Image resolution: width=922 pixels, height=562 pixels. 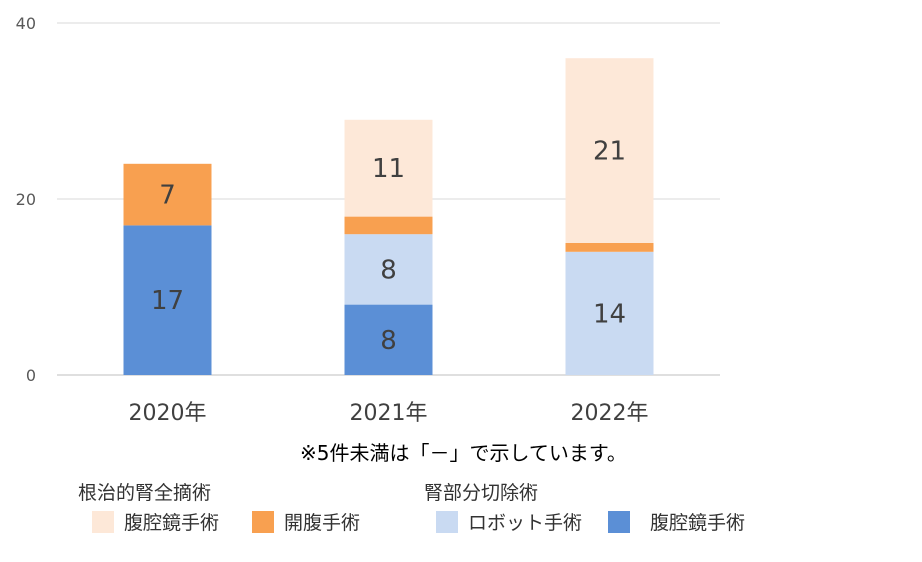 I want to click on data-label: 14, so click(x=609, y=314).